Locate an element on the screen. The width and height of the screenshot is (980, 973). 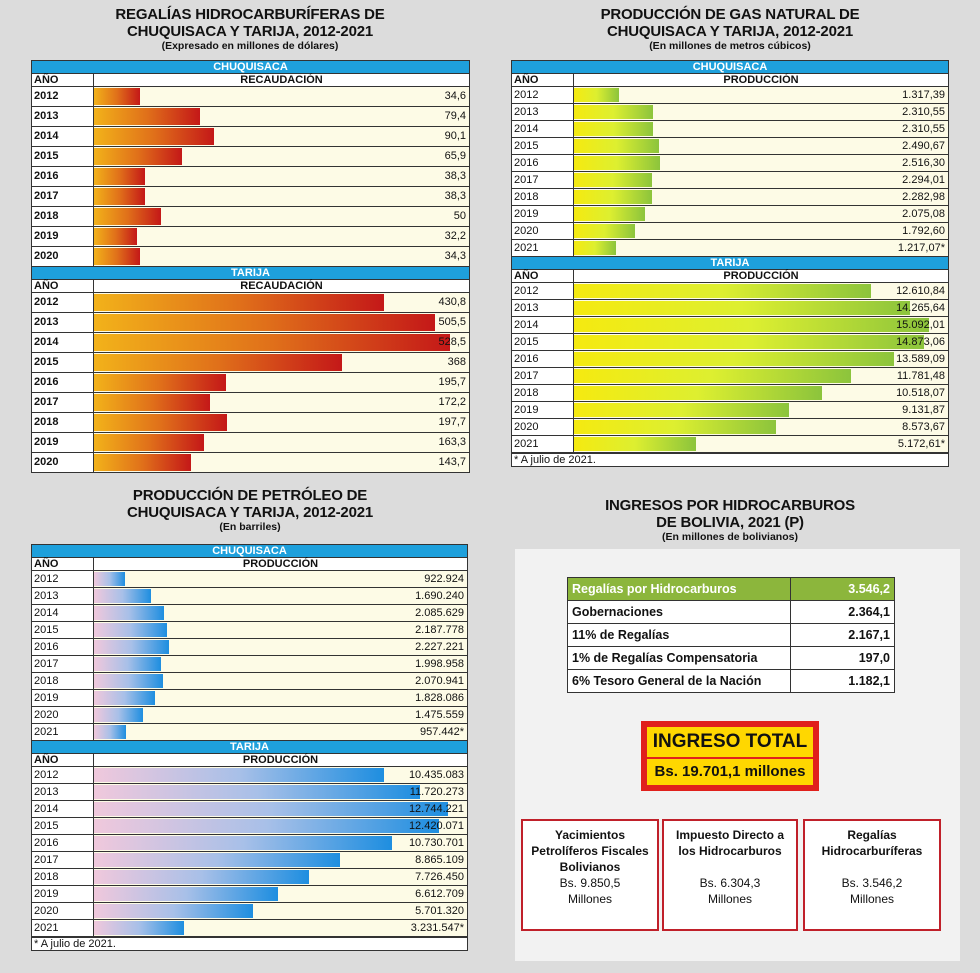
table-row: 2016 195,7 is located at coordinates (250, 383).